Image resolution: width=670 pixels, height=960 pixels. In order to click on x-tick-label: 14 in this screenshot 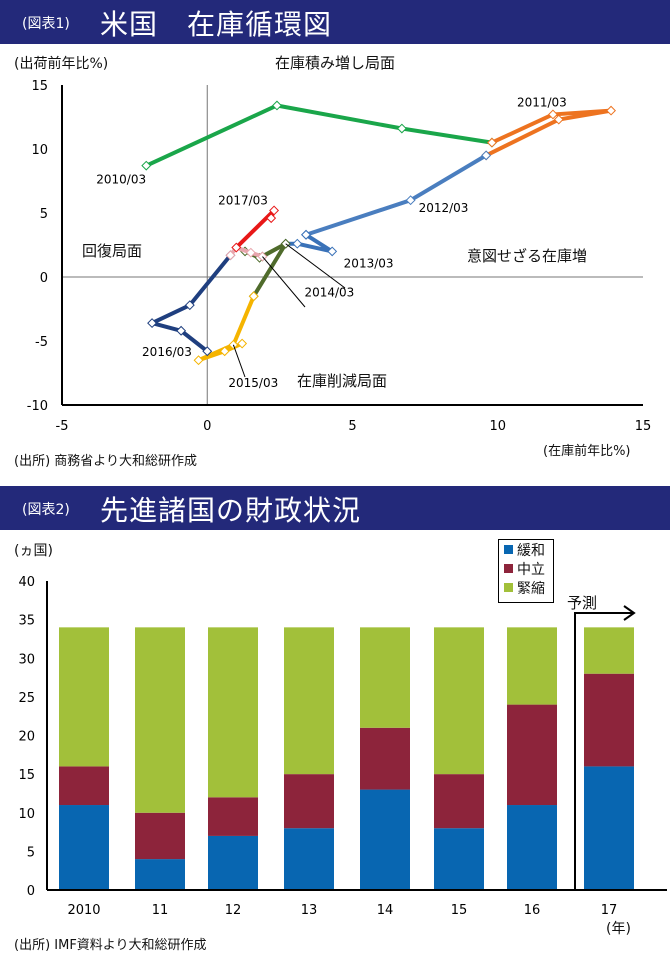, I will do `click(385, 910)`.